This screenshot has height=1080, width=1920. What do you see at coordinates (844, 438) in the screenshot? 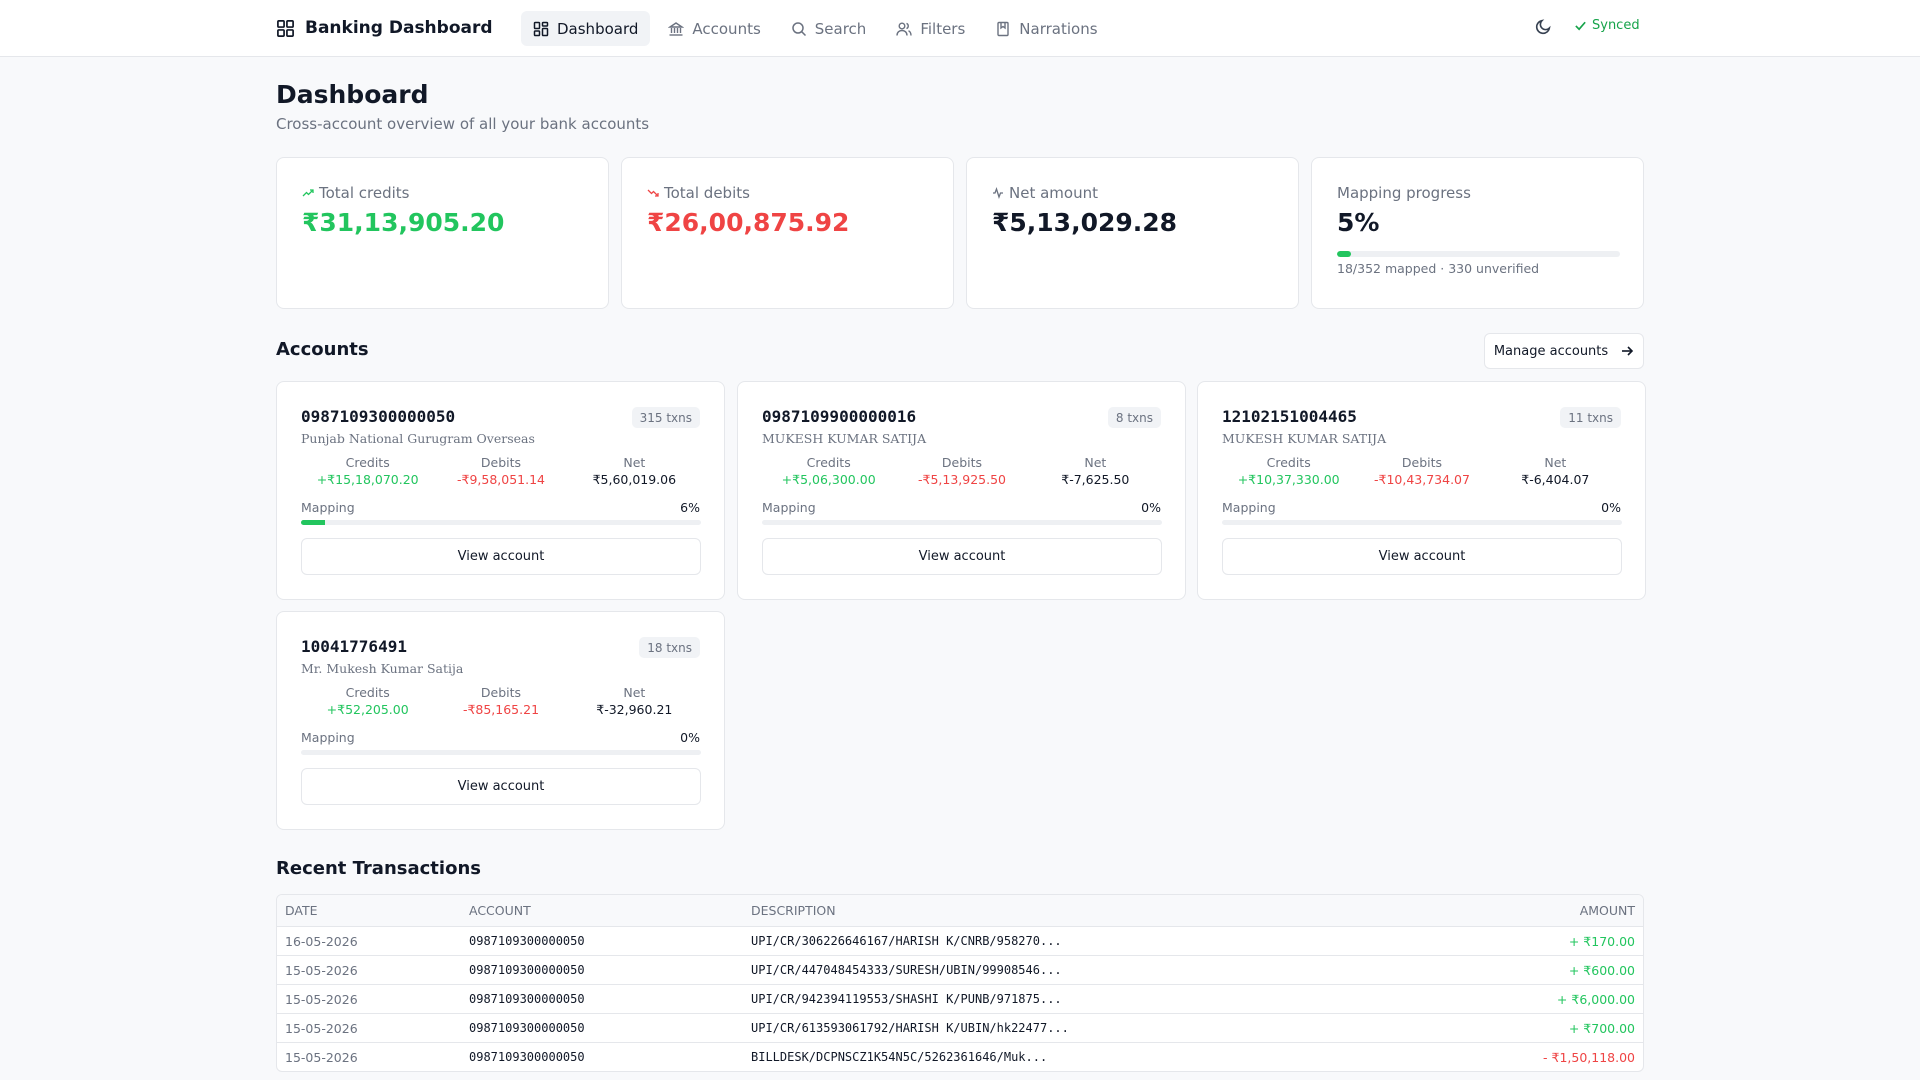
I see `account-holder: MUKESH KUMAR SATIJA` at bounding box center [844, 438].